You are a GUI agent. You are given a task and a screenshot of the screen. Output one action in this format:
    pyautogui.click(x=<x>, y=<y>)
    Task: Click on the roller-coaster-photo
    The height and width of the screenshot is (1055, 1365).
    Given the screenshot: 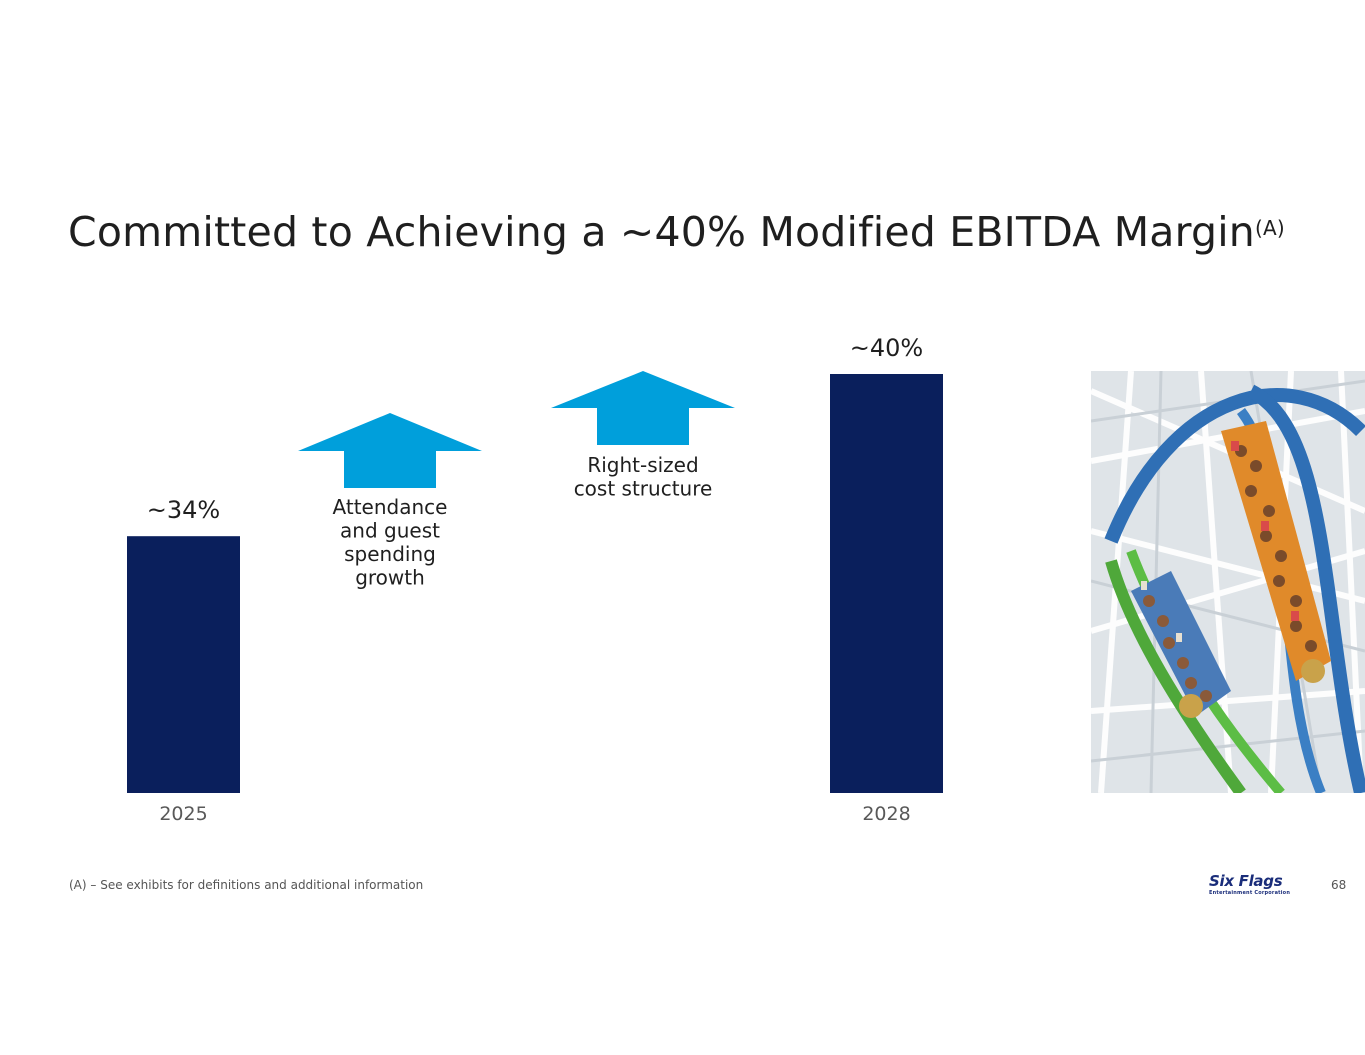 What is the action you would take?
    pyautogui.click(x=1228, y=582)
    